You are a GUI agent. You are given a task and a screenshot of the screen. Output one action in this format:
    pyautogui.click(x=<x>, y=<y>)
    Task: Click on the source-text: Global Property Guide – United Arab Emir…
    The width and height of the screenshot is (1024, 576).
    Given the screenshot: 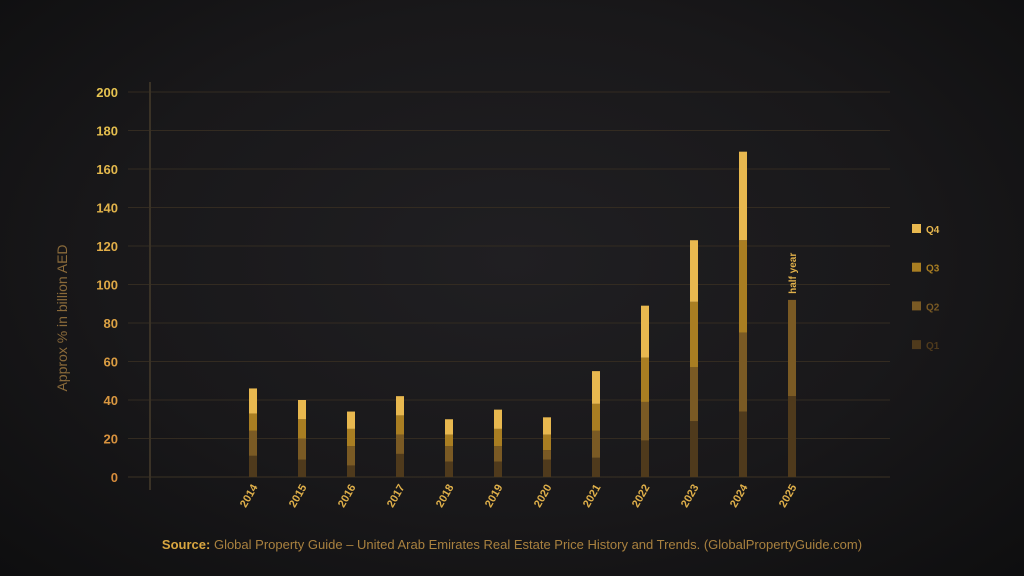 What is the action you would take?
    pyautogui.click(x=538, y=544)
    